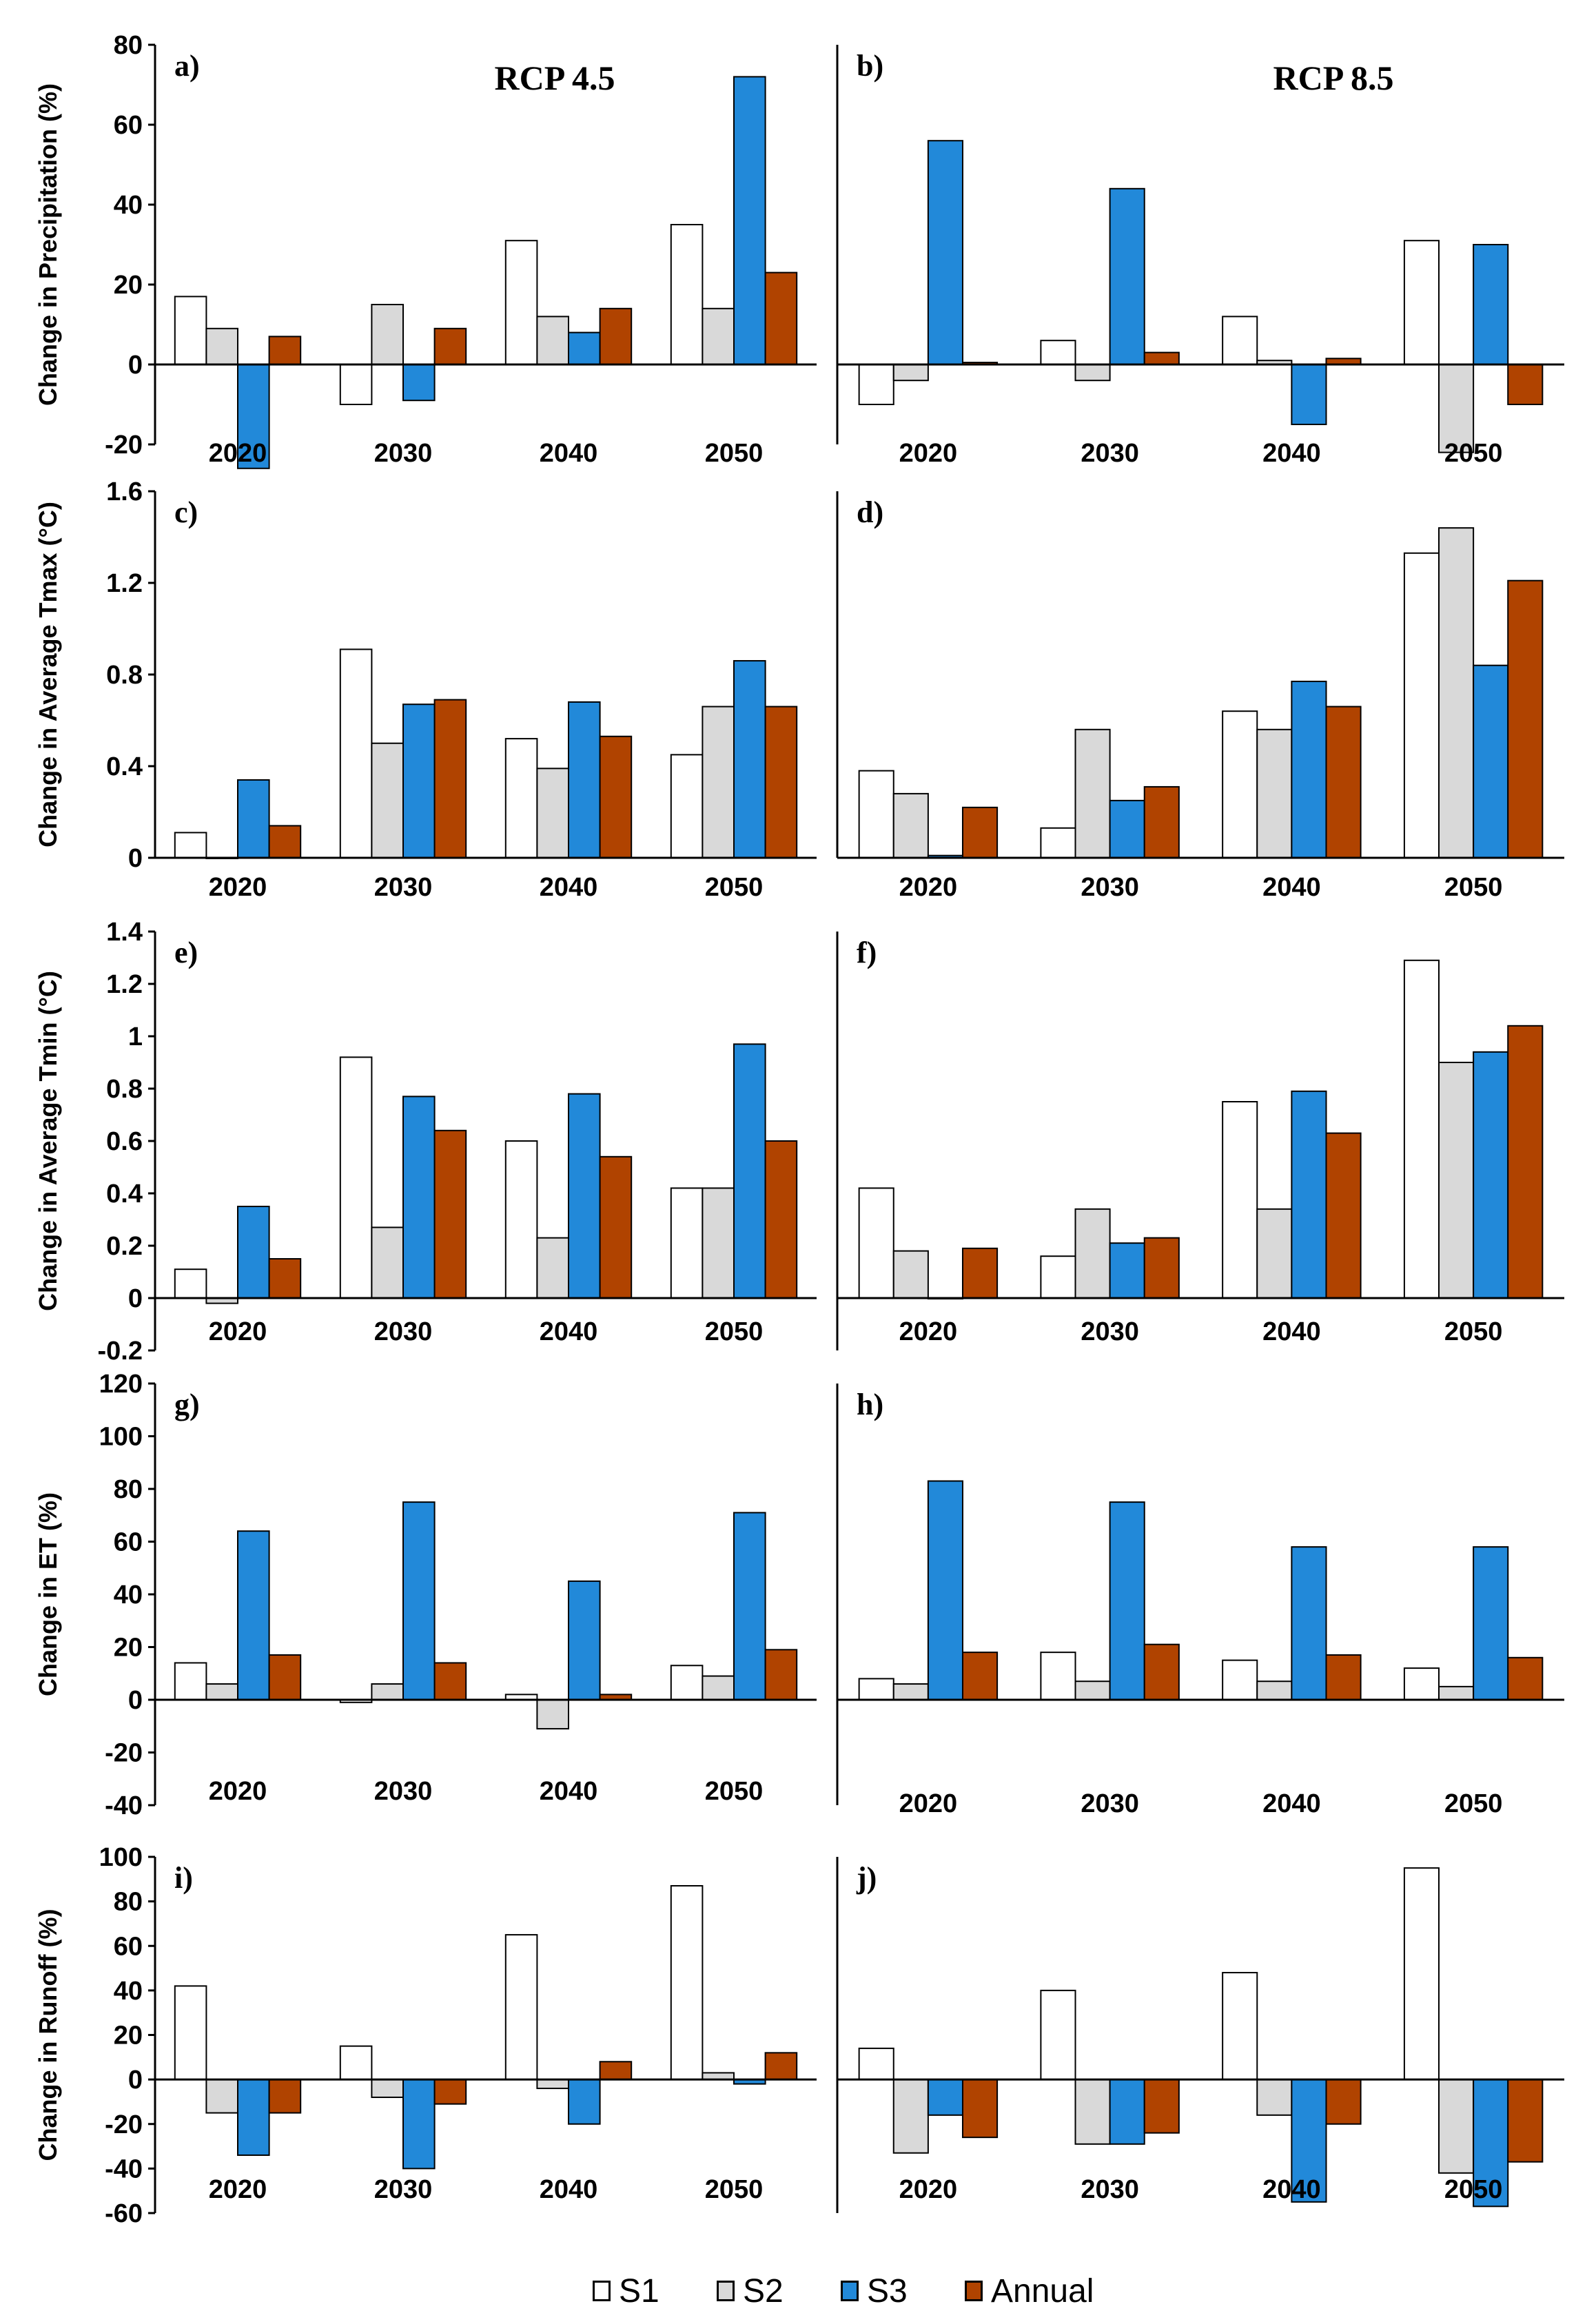  I want to click on bar-1-s1-2030, so click(356, 384).